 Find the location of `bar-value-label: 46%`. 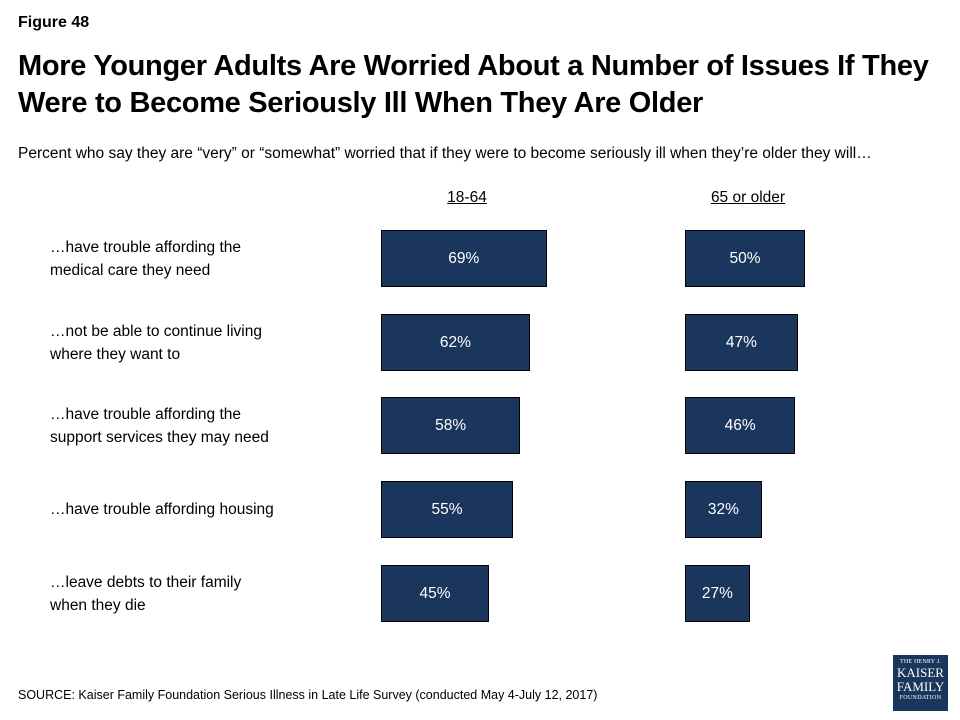

bar-value-label: 46% is located at coordinates (740, 425).